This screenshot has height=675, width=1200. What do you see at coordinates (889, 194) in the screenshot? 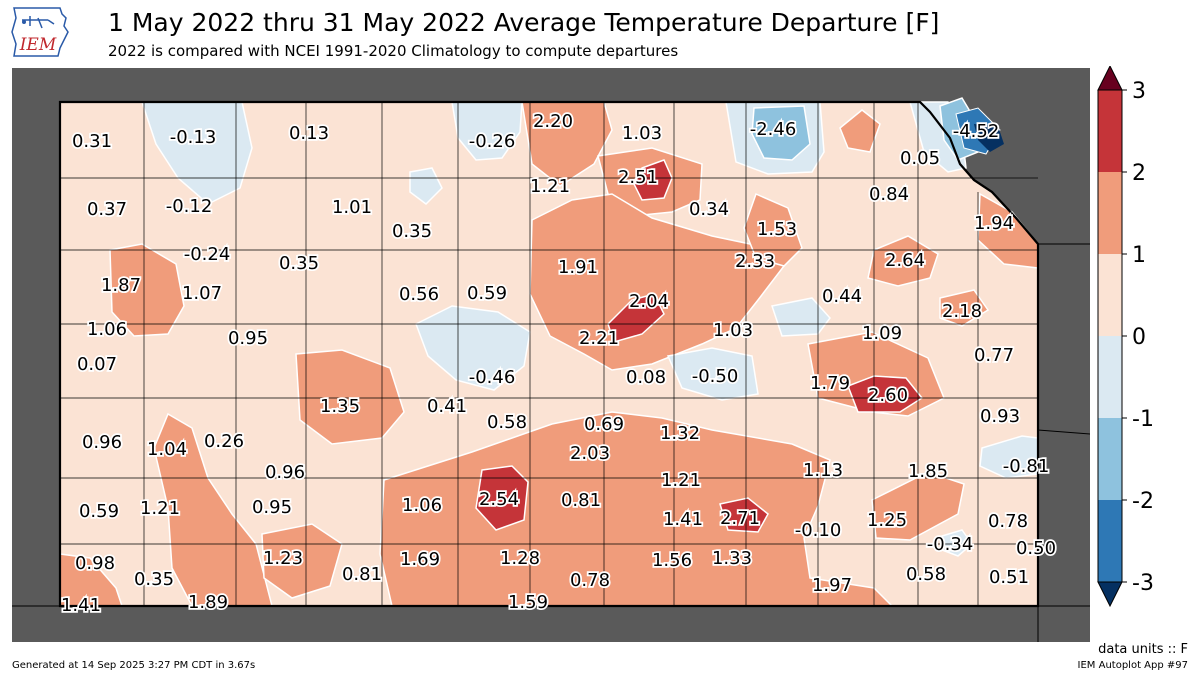
I see `departure-value-label: 0.84` at bounding box center [889, 194].